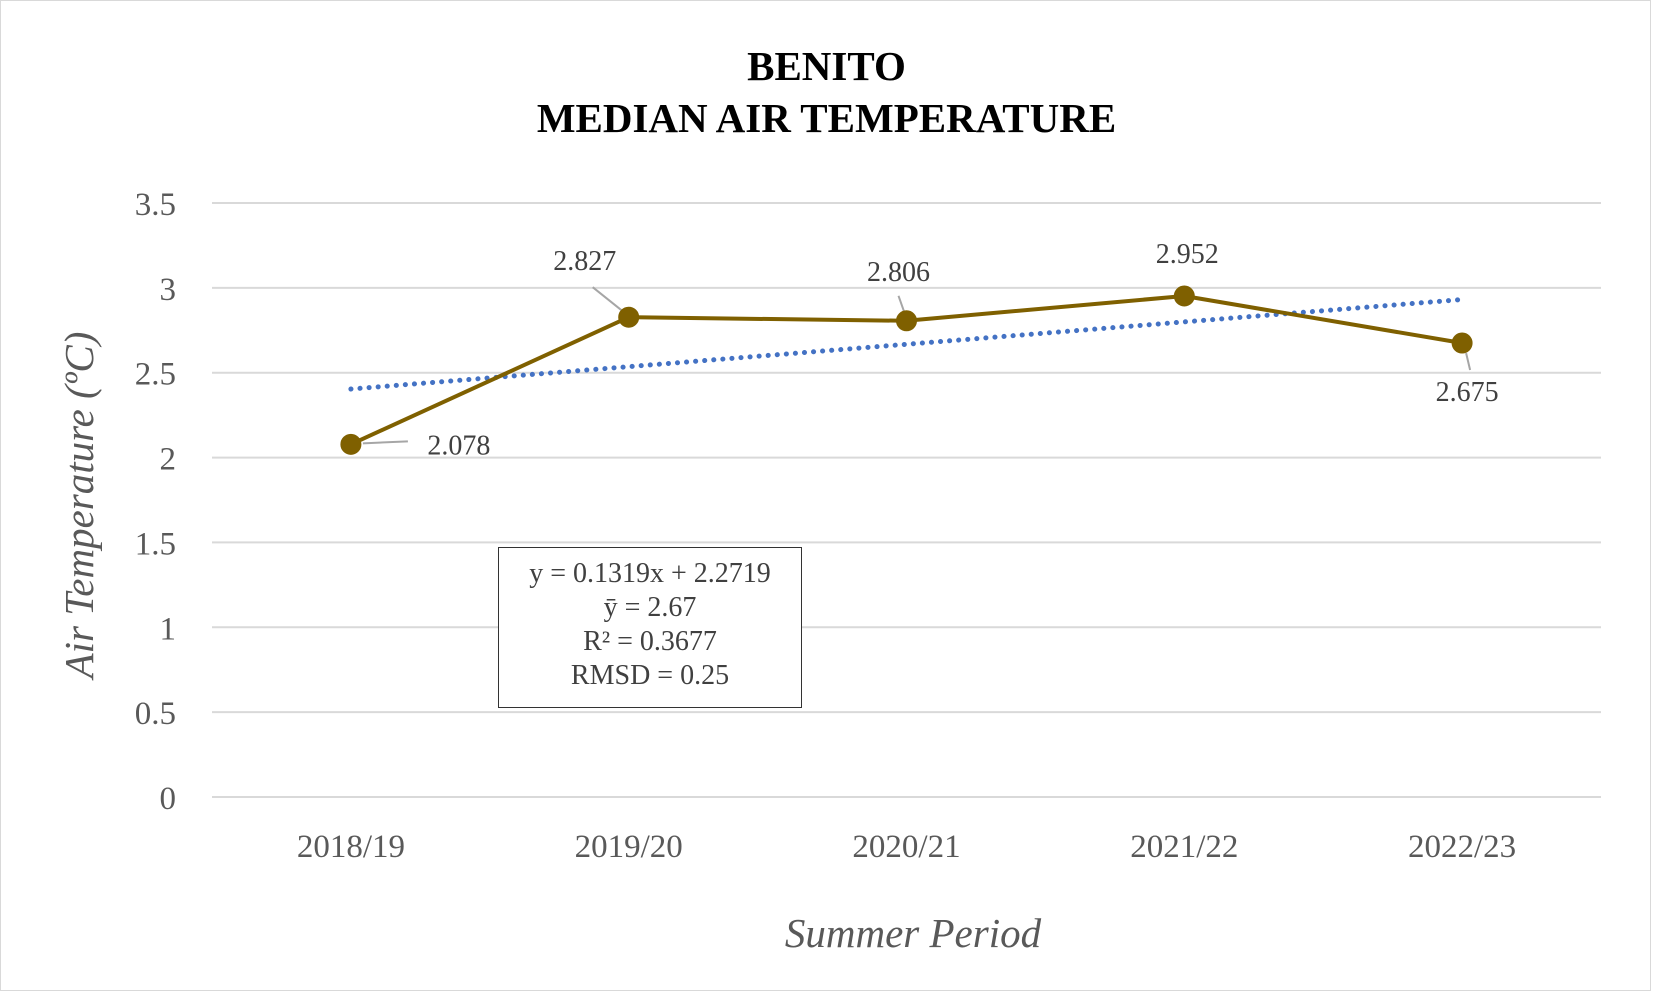 The image size is (1653, 993). Describe the element at coordinates (913, 933) in the screenshot. I see `x-axis-title: Summer Period` at that location.